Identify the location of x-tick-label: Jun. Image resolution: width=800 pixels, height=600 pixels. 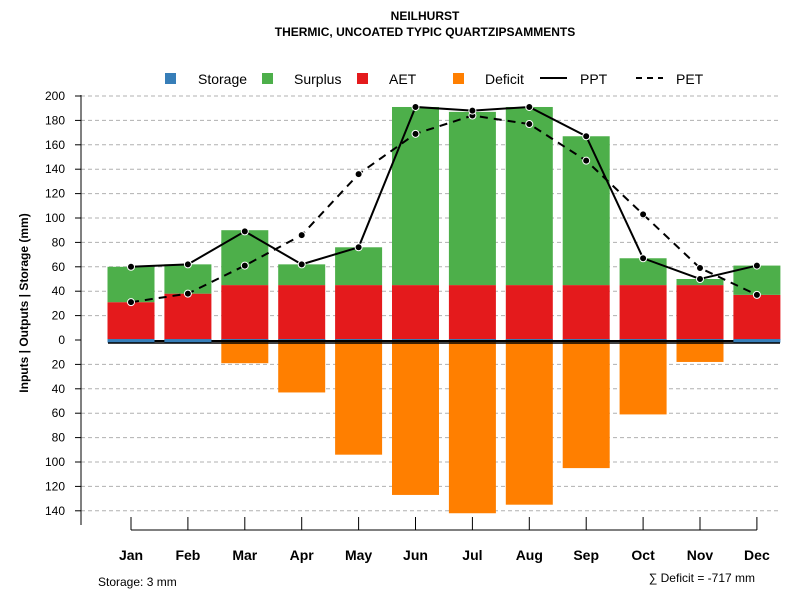
(415, 555).